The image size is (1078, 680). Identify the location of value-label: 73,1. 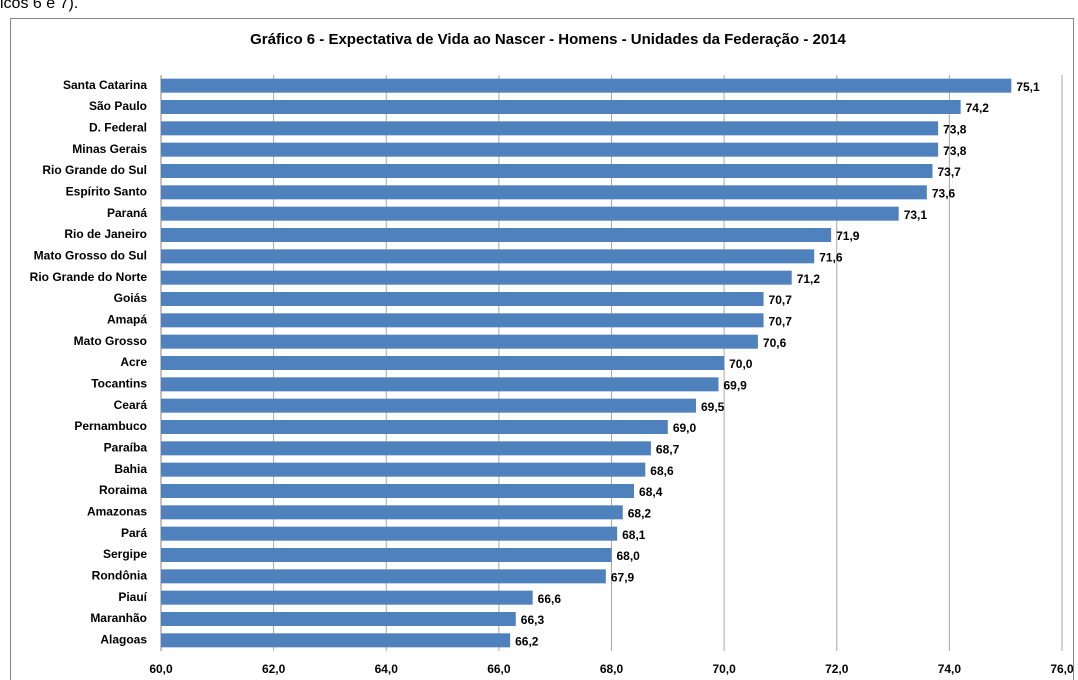
(916, 215).